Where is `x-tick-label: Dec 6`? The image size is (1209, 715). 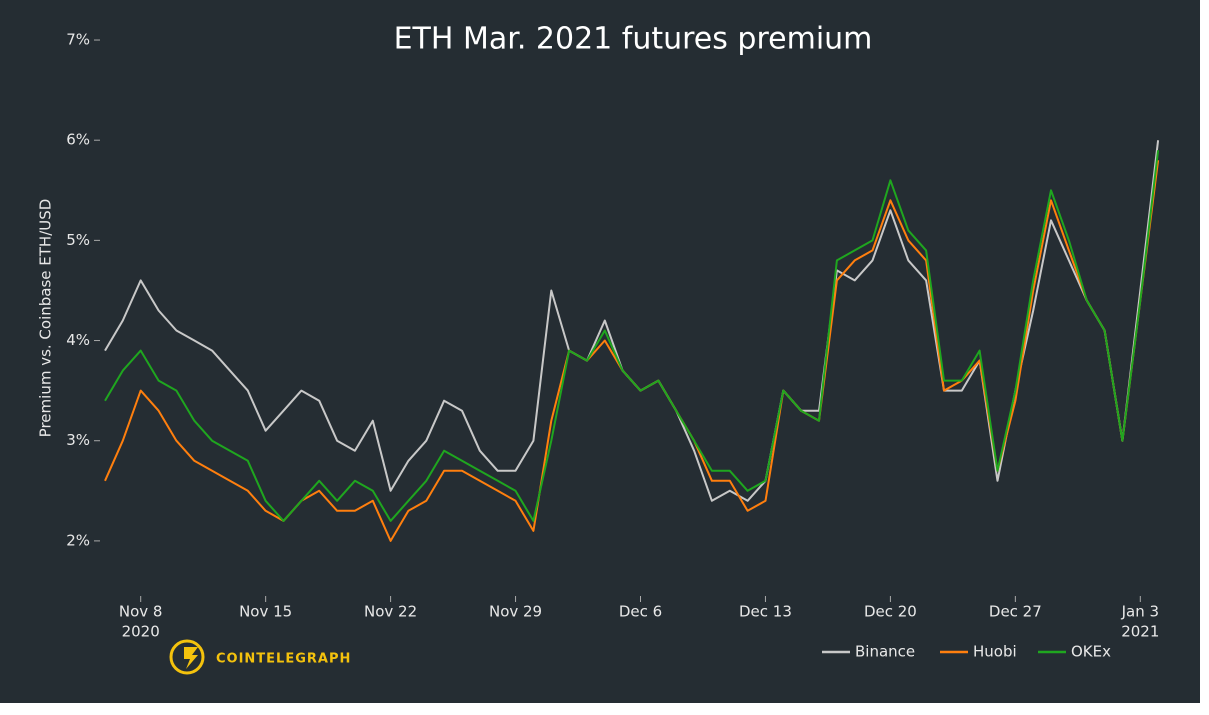 x-tick-label: Dec 6 is located at coordinates (640, 612).